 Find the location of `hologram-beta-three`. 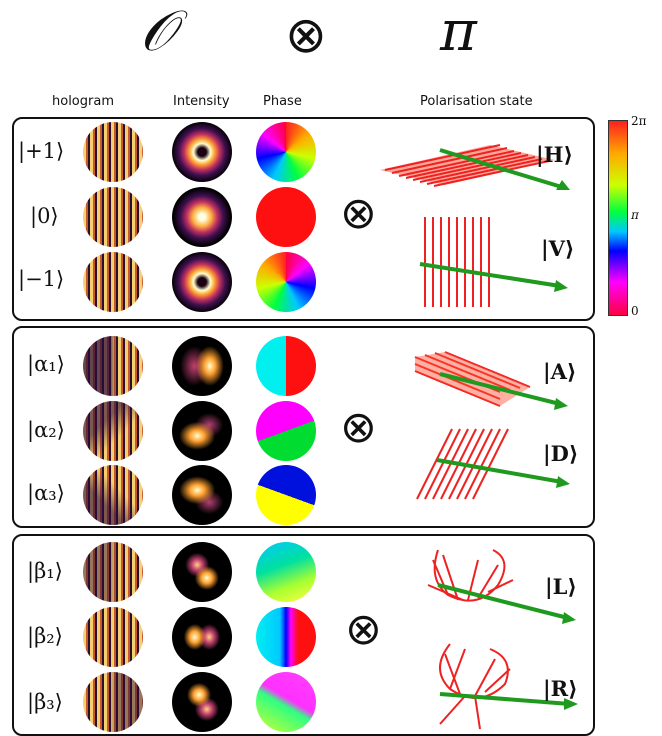

hologram-beta-three is located at coordinates (113, 702).